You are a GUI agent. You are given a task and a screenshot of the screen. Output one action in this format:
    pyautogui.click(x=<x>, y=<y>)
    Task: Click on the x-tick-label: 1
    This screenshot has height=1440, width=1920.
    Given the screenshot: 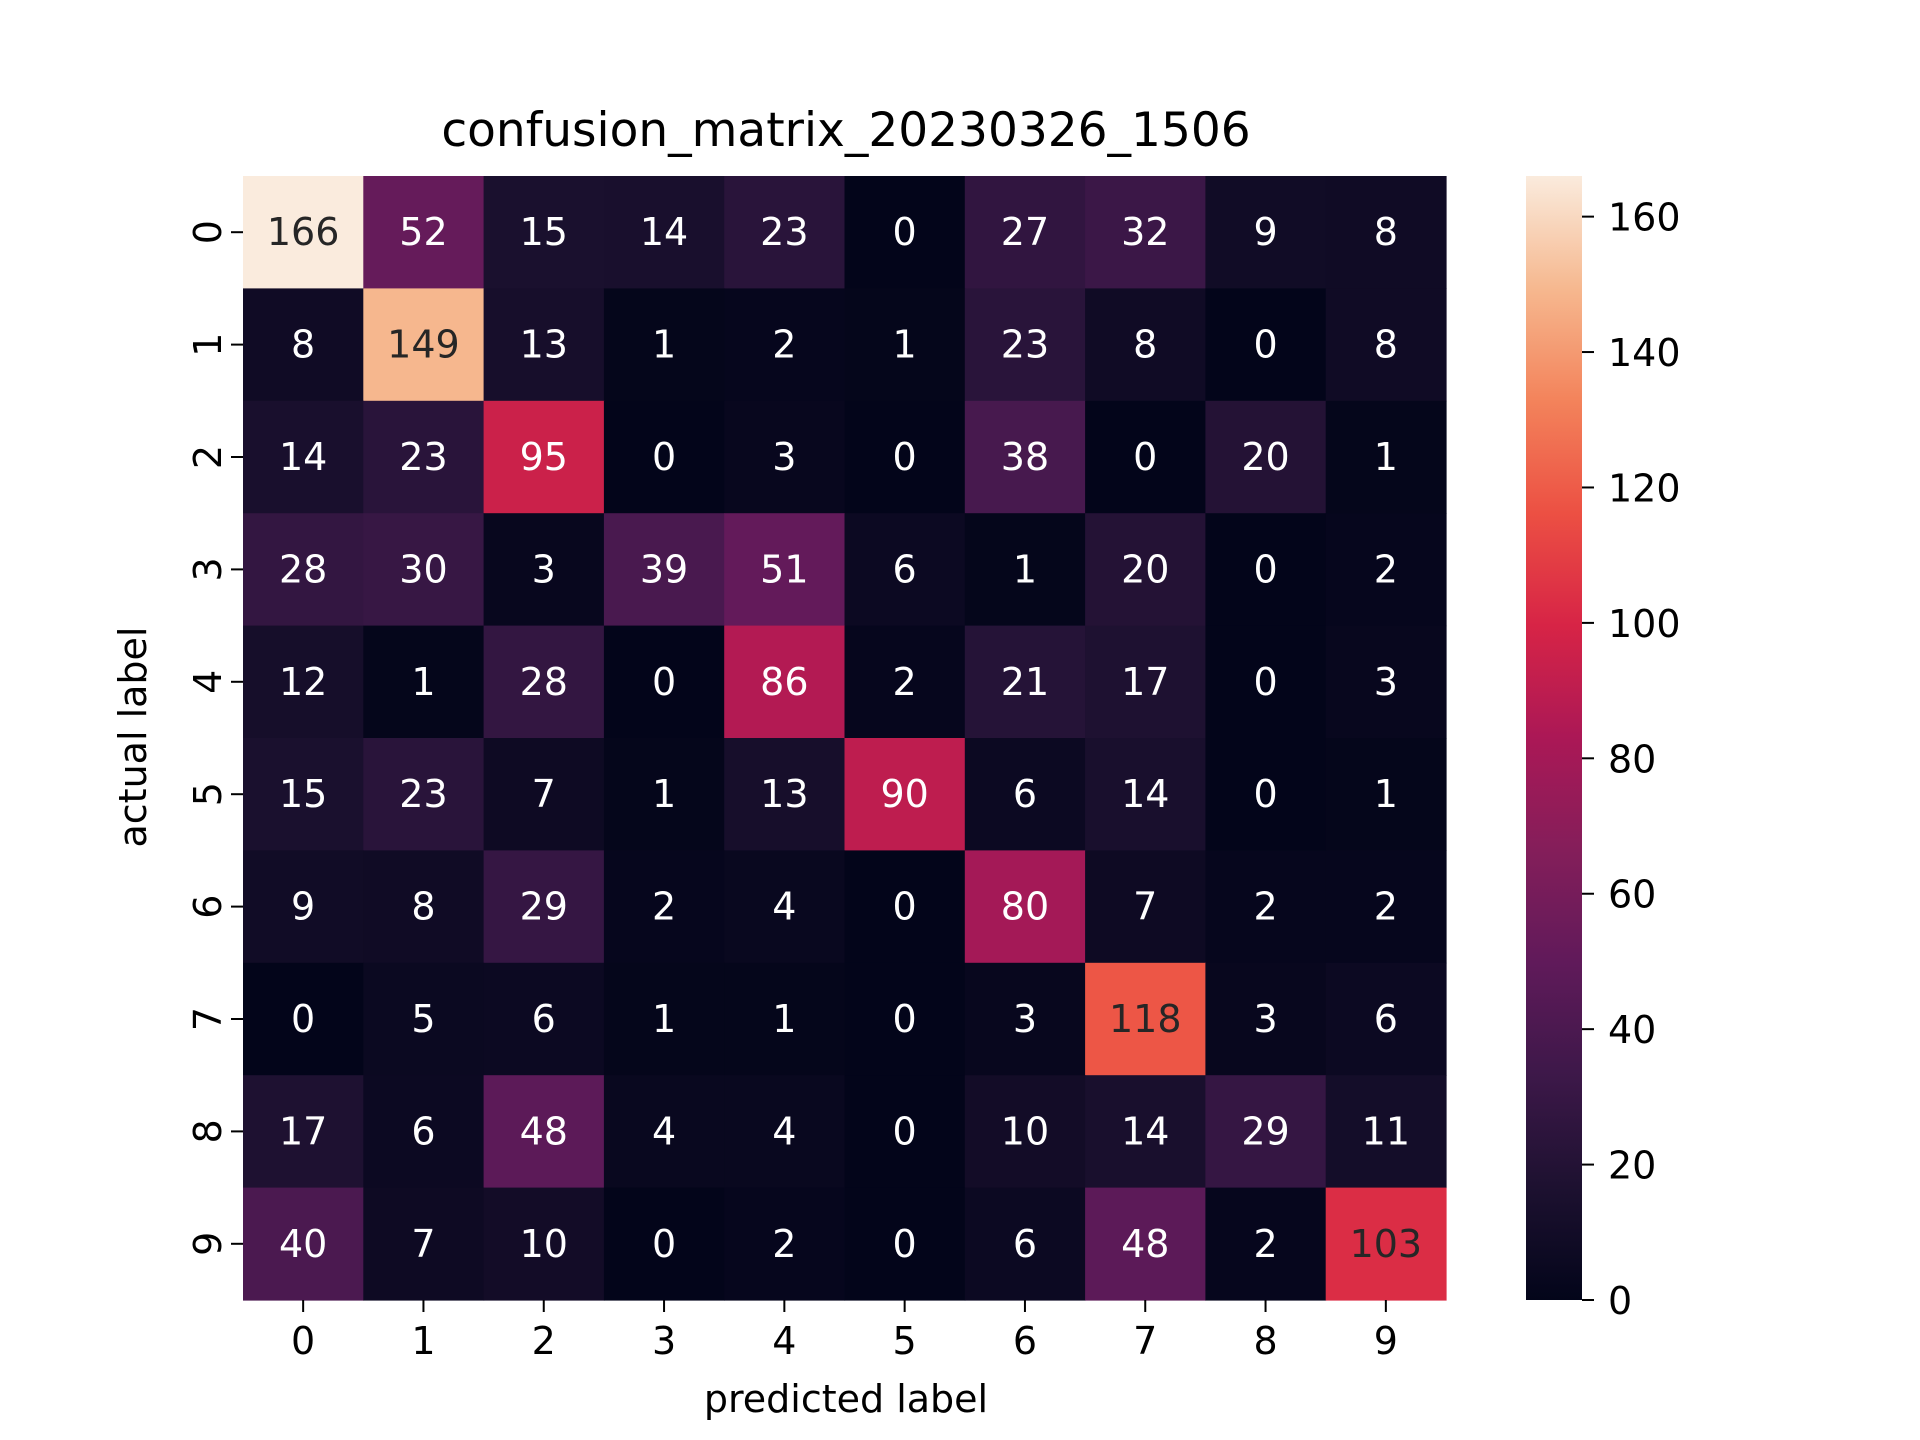 What is the action you would take?
    pyautogui.click(x=423, y=1341)
    